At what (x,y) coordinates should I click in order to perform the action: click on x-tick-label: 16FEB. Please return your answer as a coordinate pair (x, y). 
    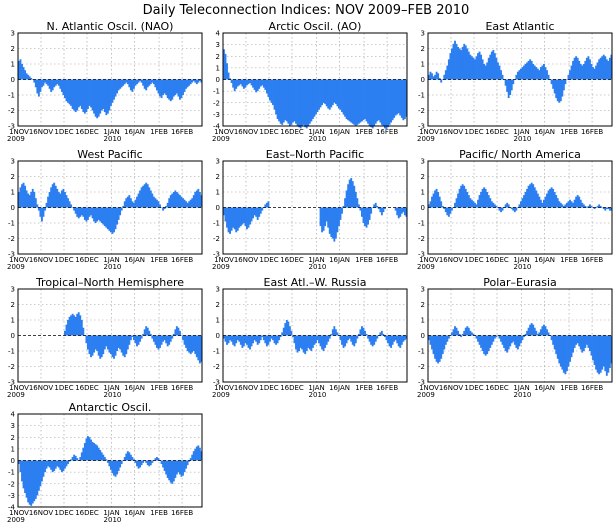
    Looking at the image, I should click on (182, 132).